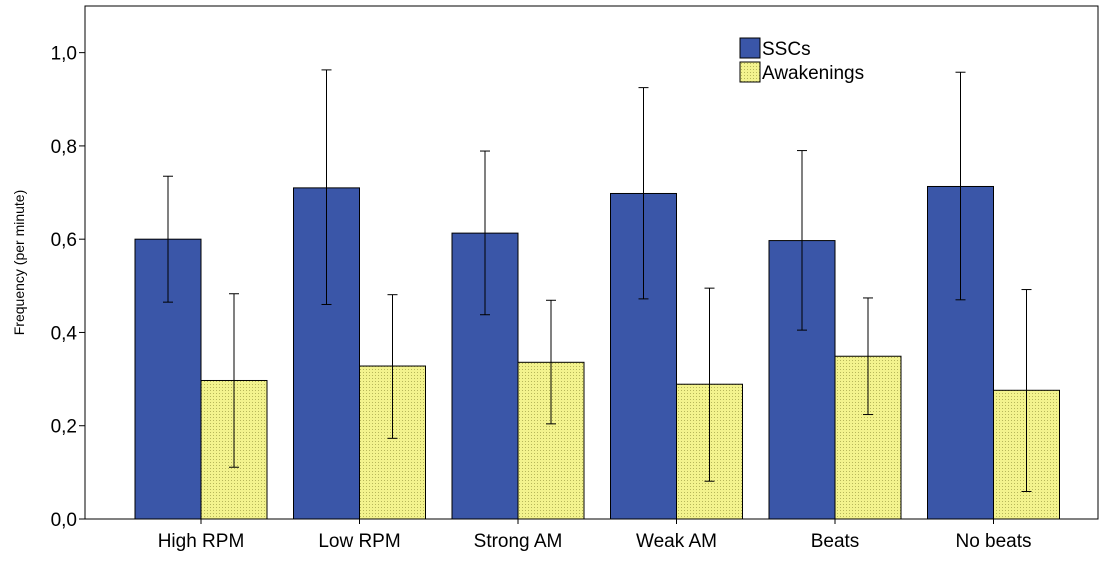  What do you see at coordinates (786, 49) in the screenshot?
I see `legend-label: SSCs` at bounding box center [786, 49].